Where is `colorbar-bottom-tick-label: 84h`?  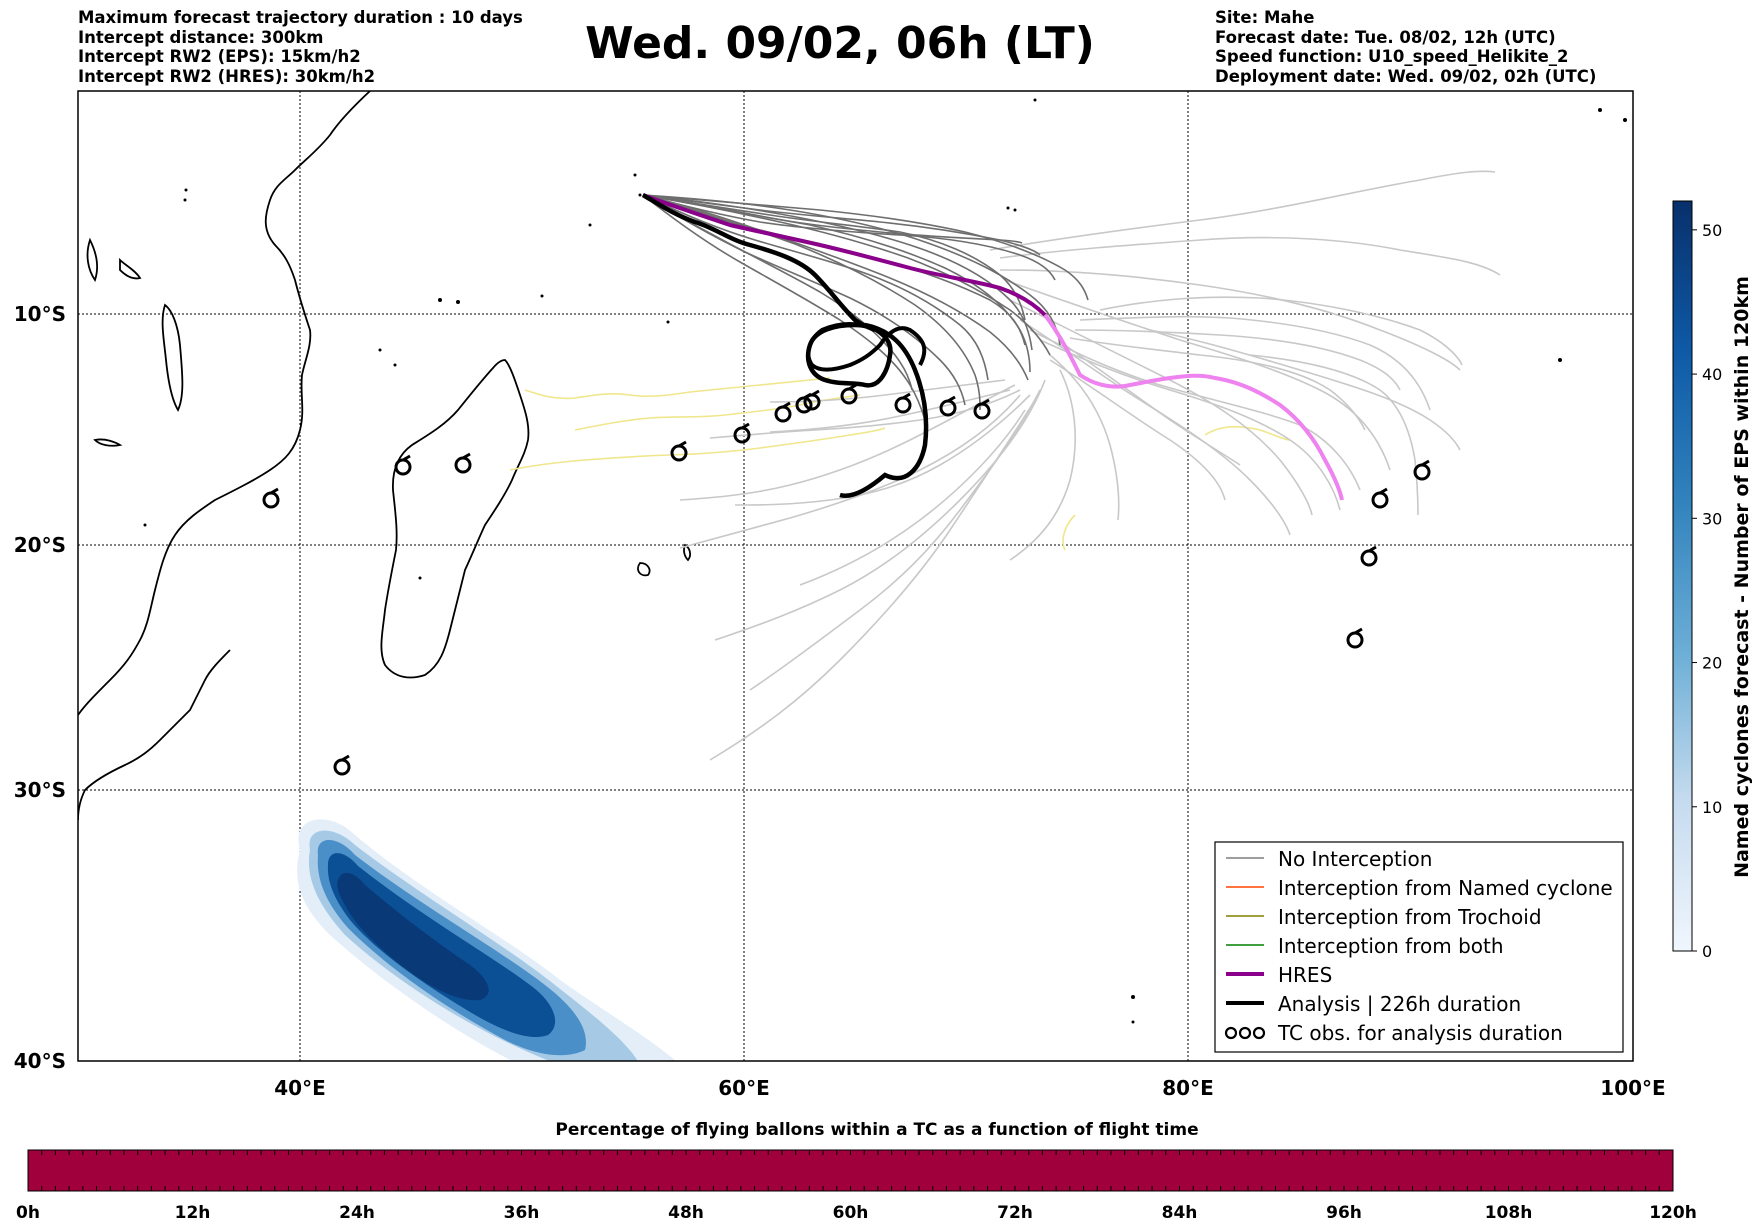 colorbar-bottom-tick-label: 84h is located at coordinates (1180, 1213).